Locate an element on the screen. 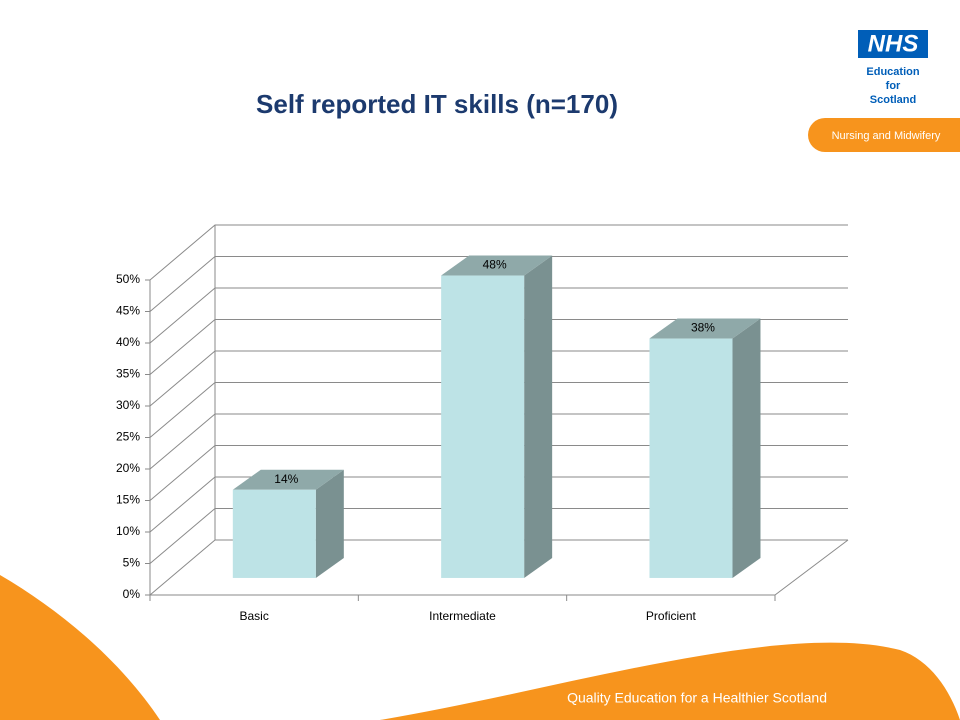 This screenshot has height=720, width=960. y-tick-label: 45% is located at coordinates (128, 311).